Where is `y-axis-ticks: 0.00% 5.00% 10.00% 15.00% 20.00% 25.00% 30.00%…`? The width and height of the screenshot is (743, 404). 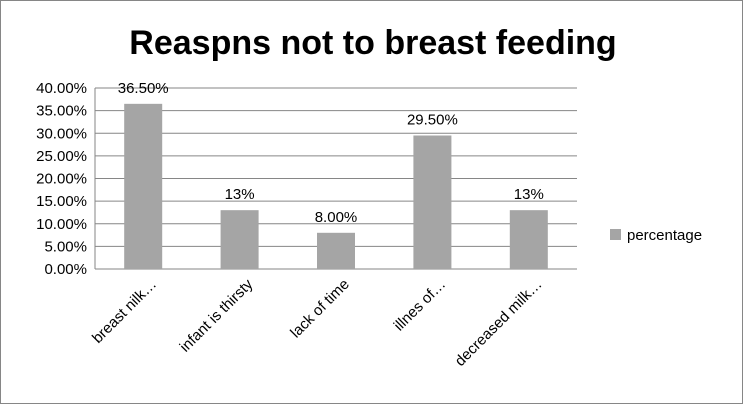
y-axis-ticks: 0.00% 5.00% 10.00% 15.00% 20.00% 25.00% 30.00%… is located at coordinates (61, 179).